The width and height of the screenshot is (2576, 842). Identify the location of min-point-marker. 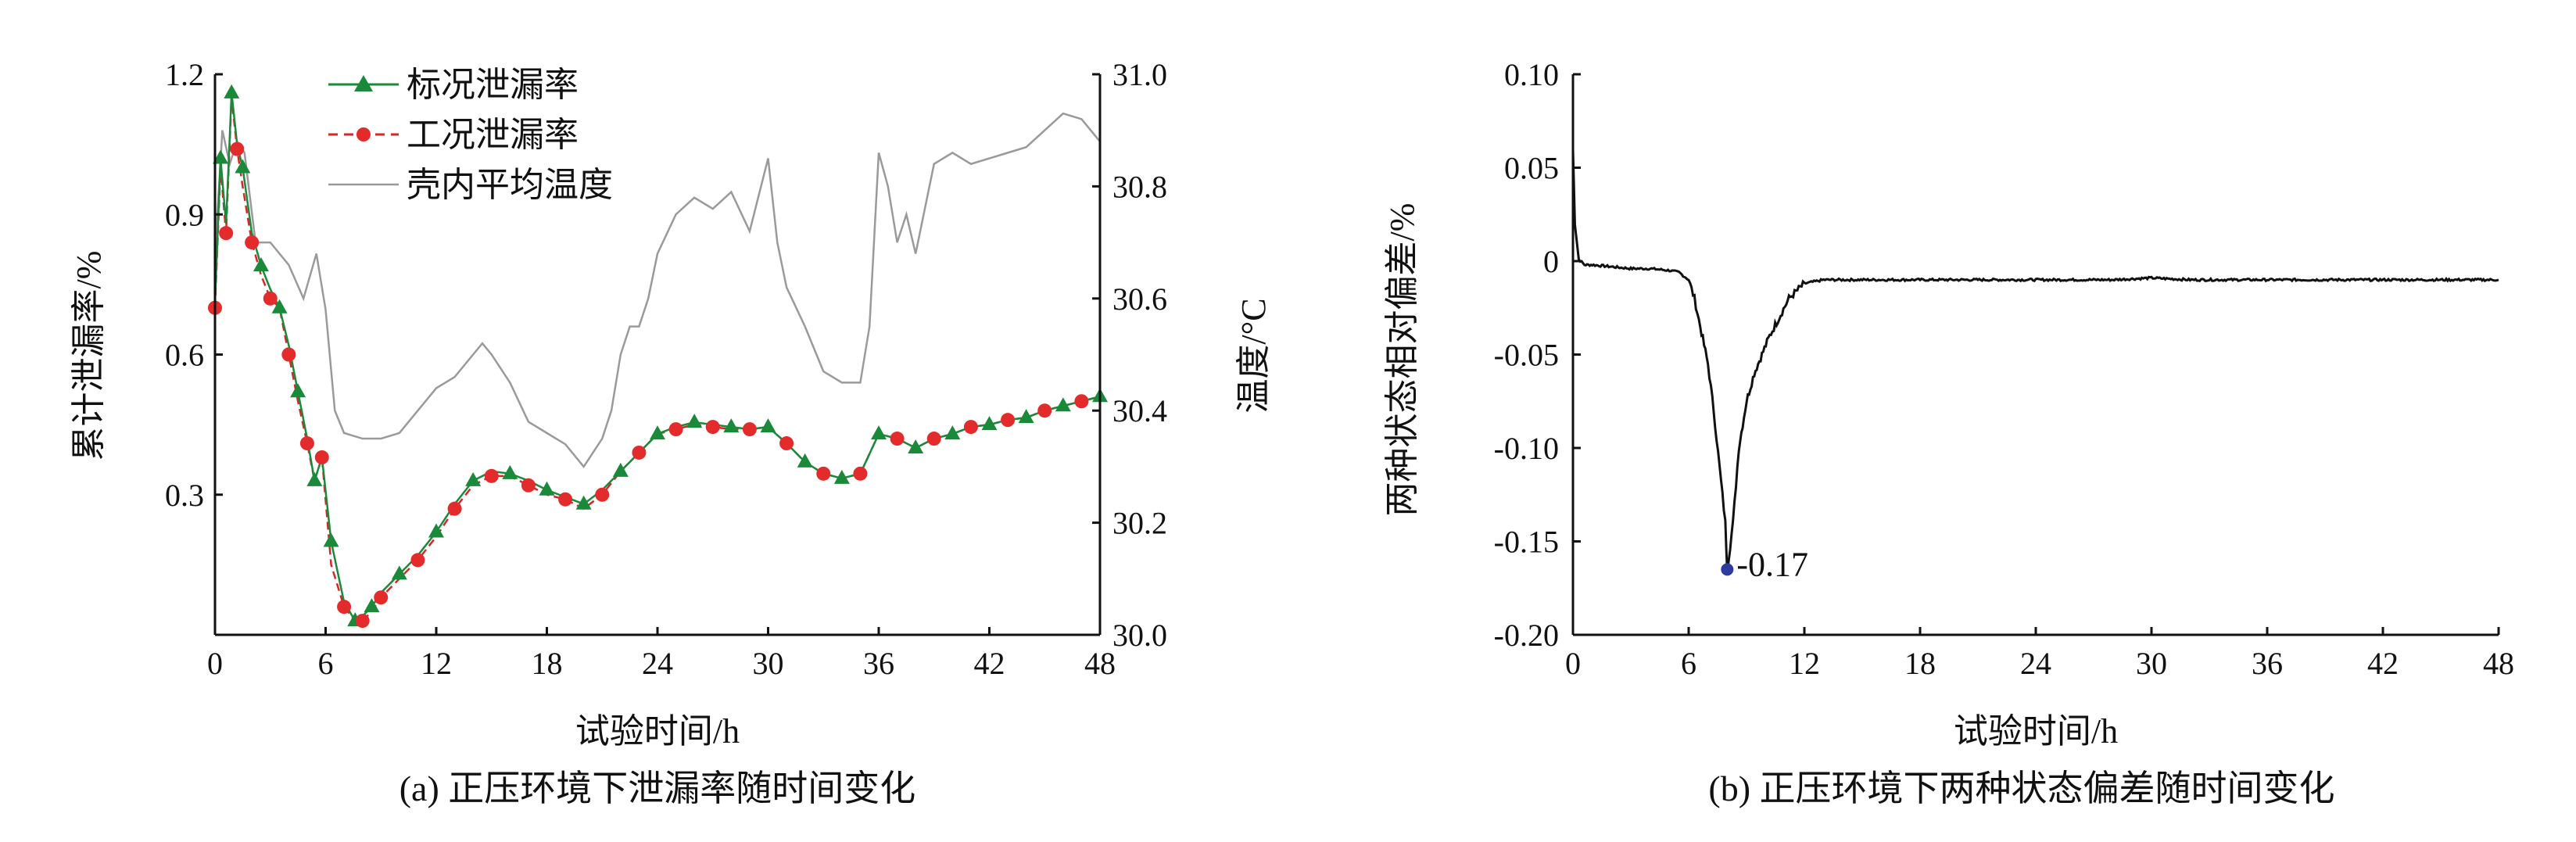
(1727, 569).